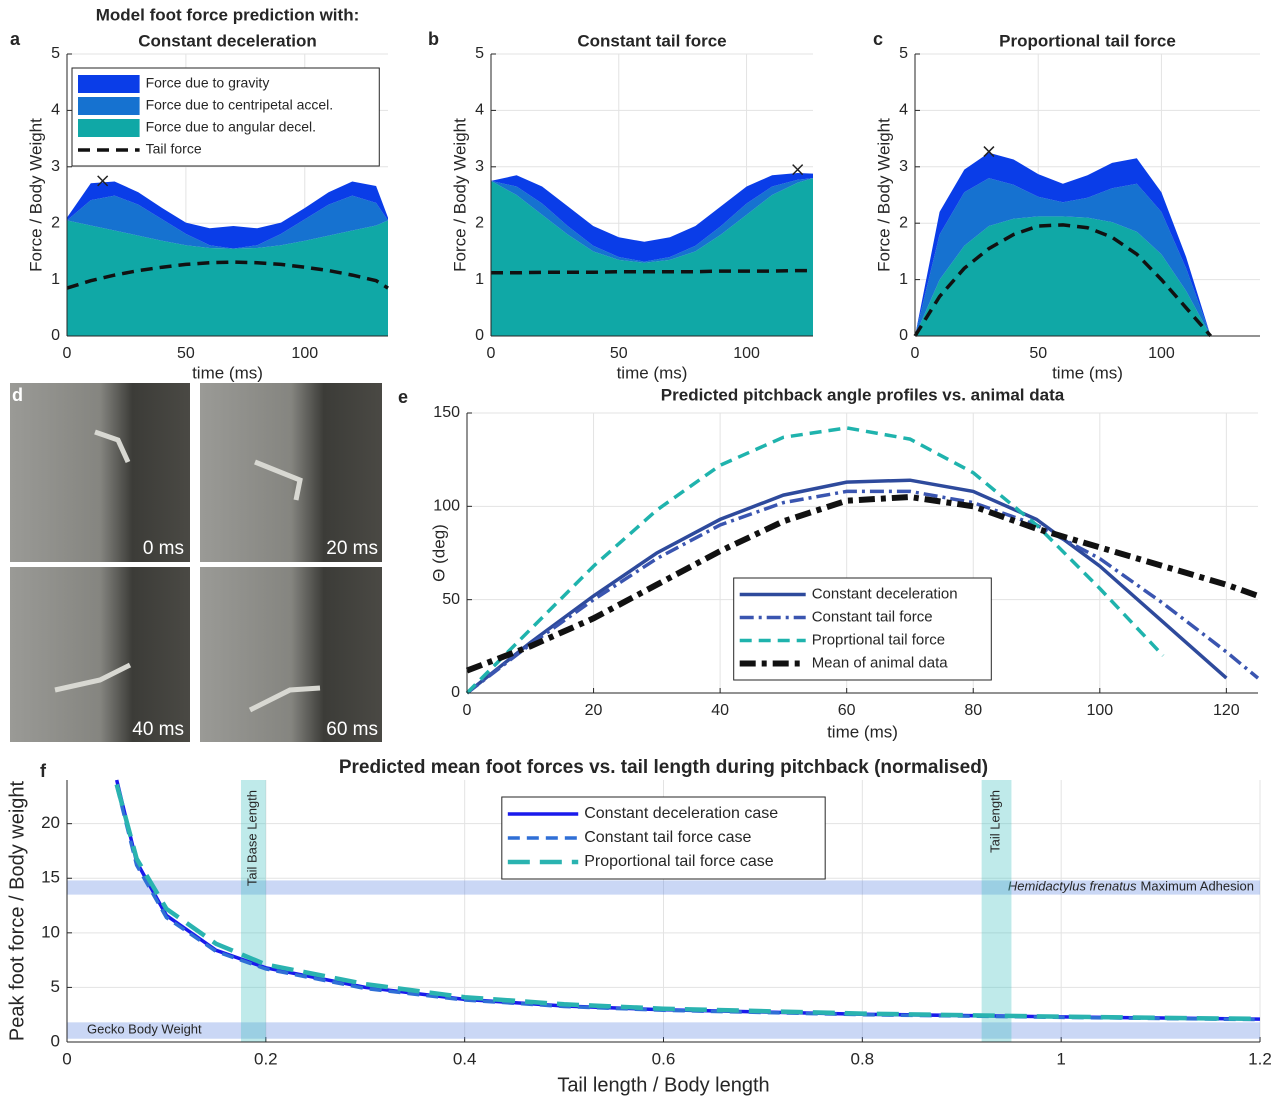  What do you see at coordinates (667, 837) in the screenshot?
I see `legend-label: Constant tail force case` at bounding box center [667, 837].